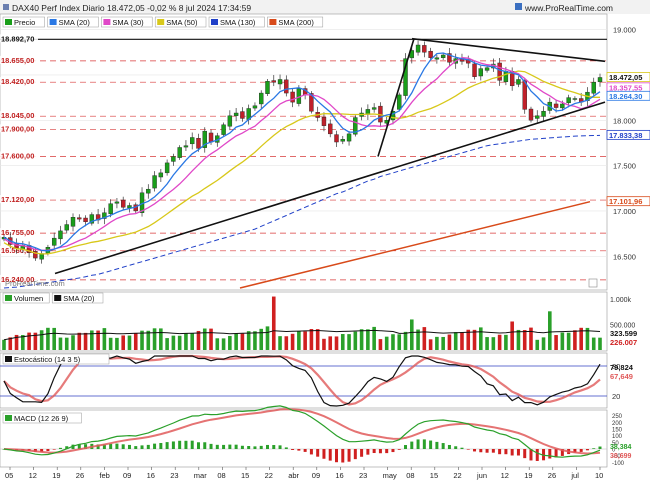  I want to click on price-level-label: 18.655,00, so click(17, 60).